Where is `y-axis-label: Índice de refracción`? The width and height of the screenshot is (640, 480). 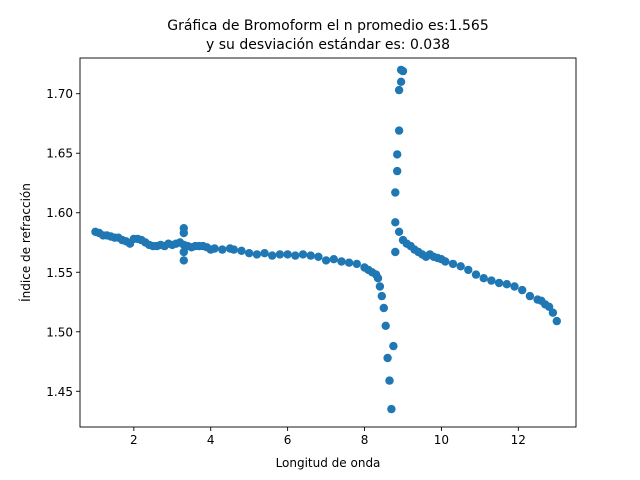
y-axis-label: Índice de refracción is located at coordinates (25, 242).